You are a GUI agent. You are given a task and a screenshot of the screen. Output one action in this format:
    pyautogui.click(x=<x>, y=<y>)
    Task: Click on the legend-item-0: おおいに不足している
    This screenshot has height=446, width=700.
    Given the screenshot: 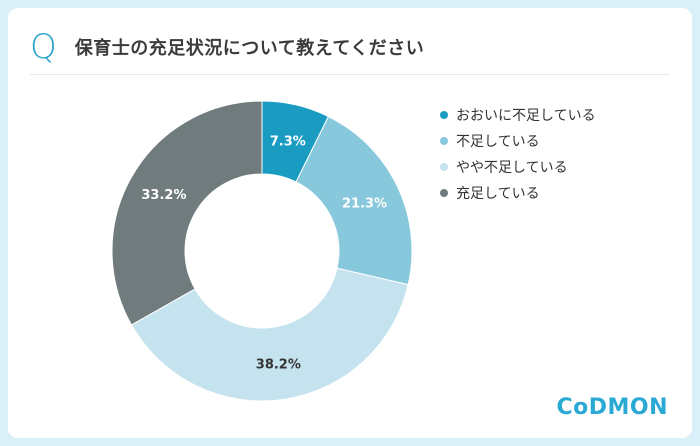 What is the action you would take?
    pyautogui.click(x=518, y=115)
    